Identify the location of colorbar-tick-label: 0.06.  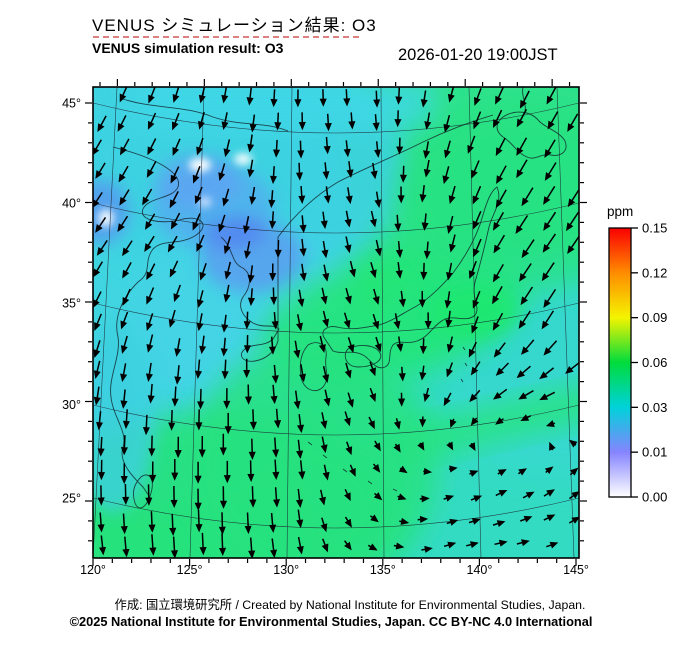
(654, 362).